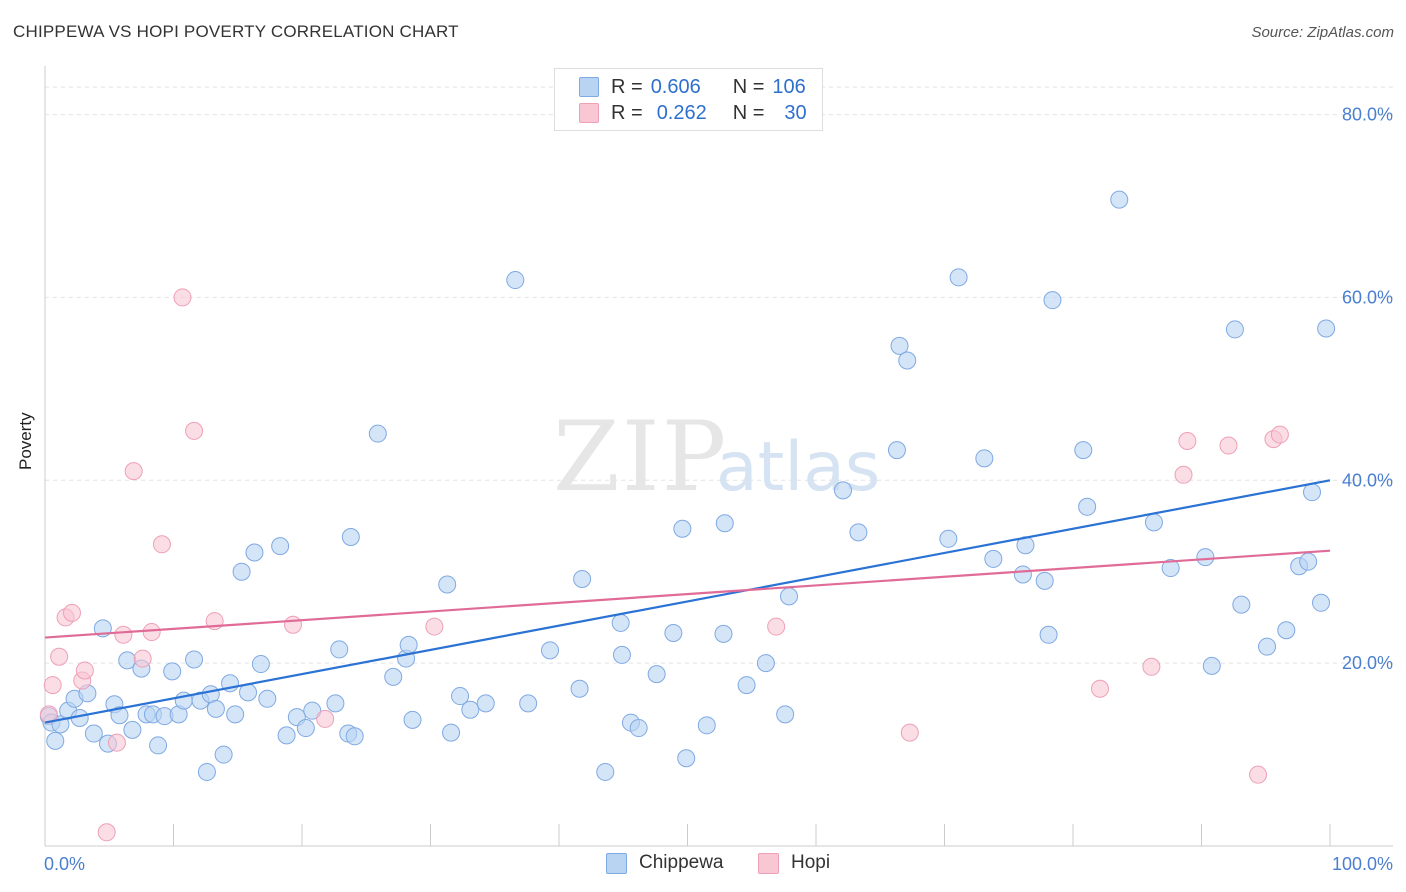 The width and height of the screenshot is (1406, 892). I want to click on hopi-swatch, so click(589, 113).